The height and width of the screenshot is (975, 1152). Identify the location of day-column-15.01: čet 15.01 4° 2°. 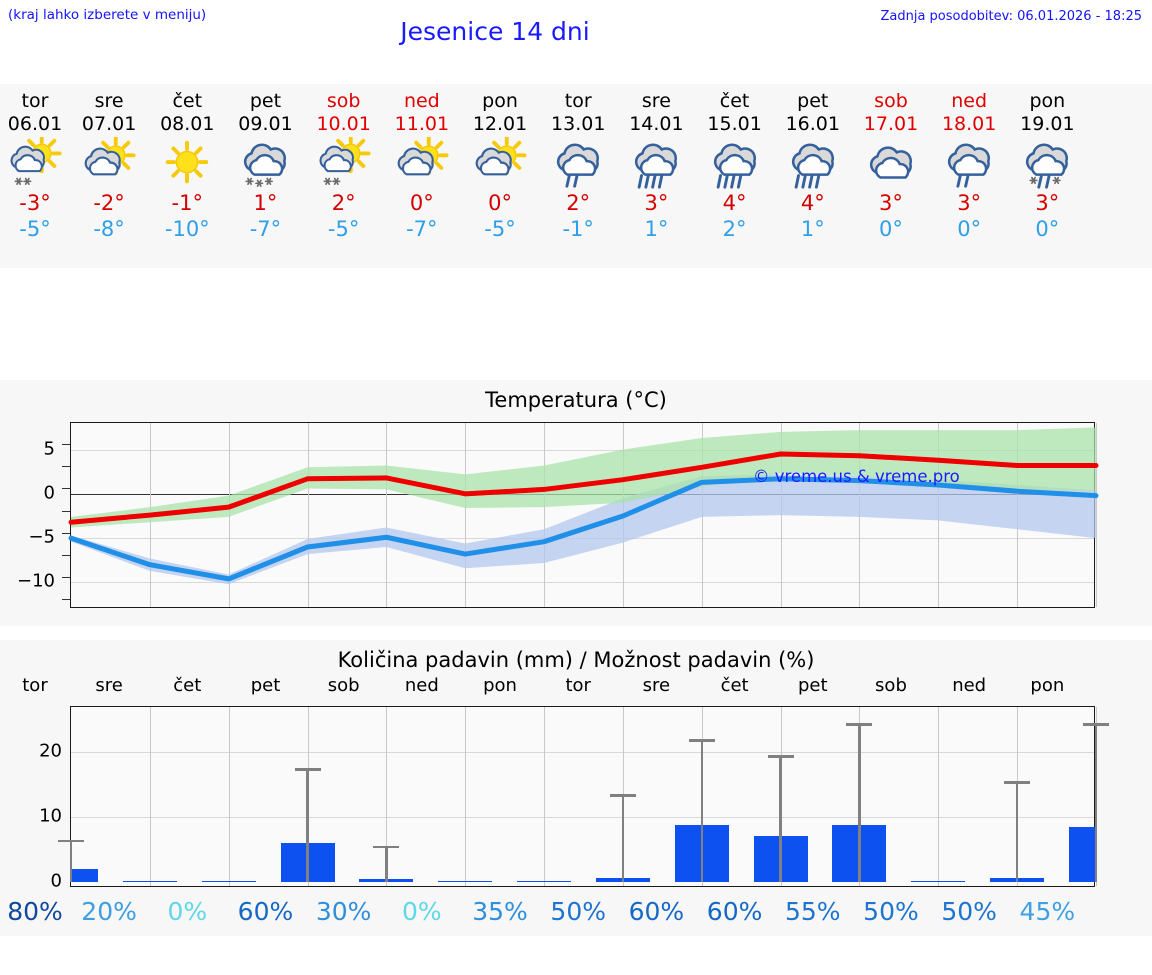
(735, 176).